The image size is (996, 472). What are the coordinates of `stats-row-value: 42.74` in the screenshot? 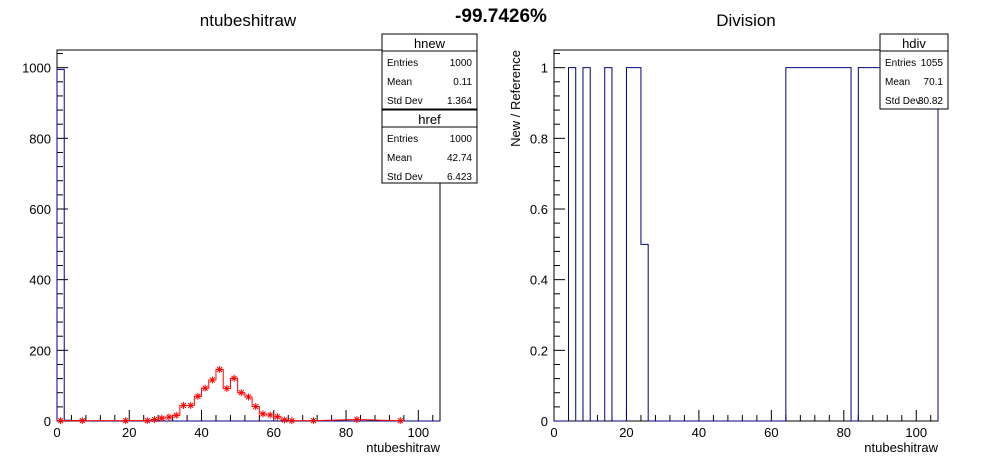 It's located at (459, 158).